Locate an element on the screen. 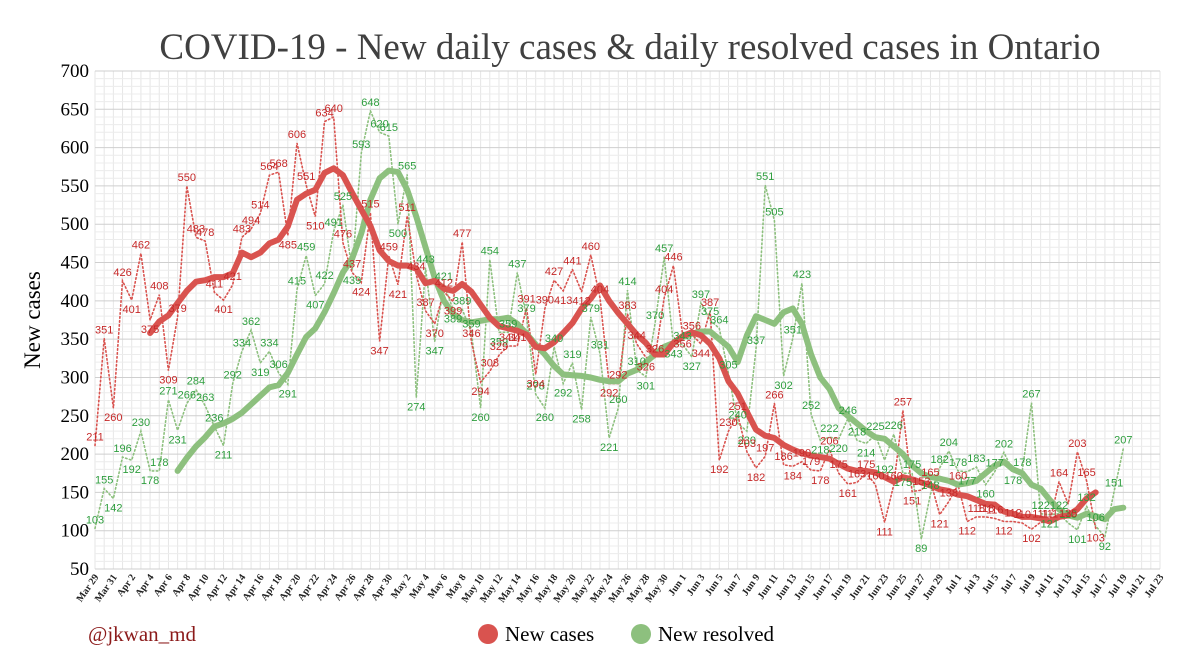 The width and height of the screenshot is (1200, 672). data-label-new-resolved: 89 is located at coordinates (921, 549).